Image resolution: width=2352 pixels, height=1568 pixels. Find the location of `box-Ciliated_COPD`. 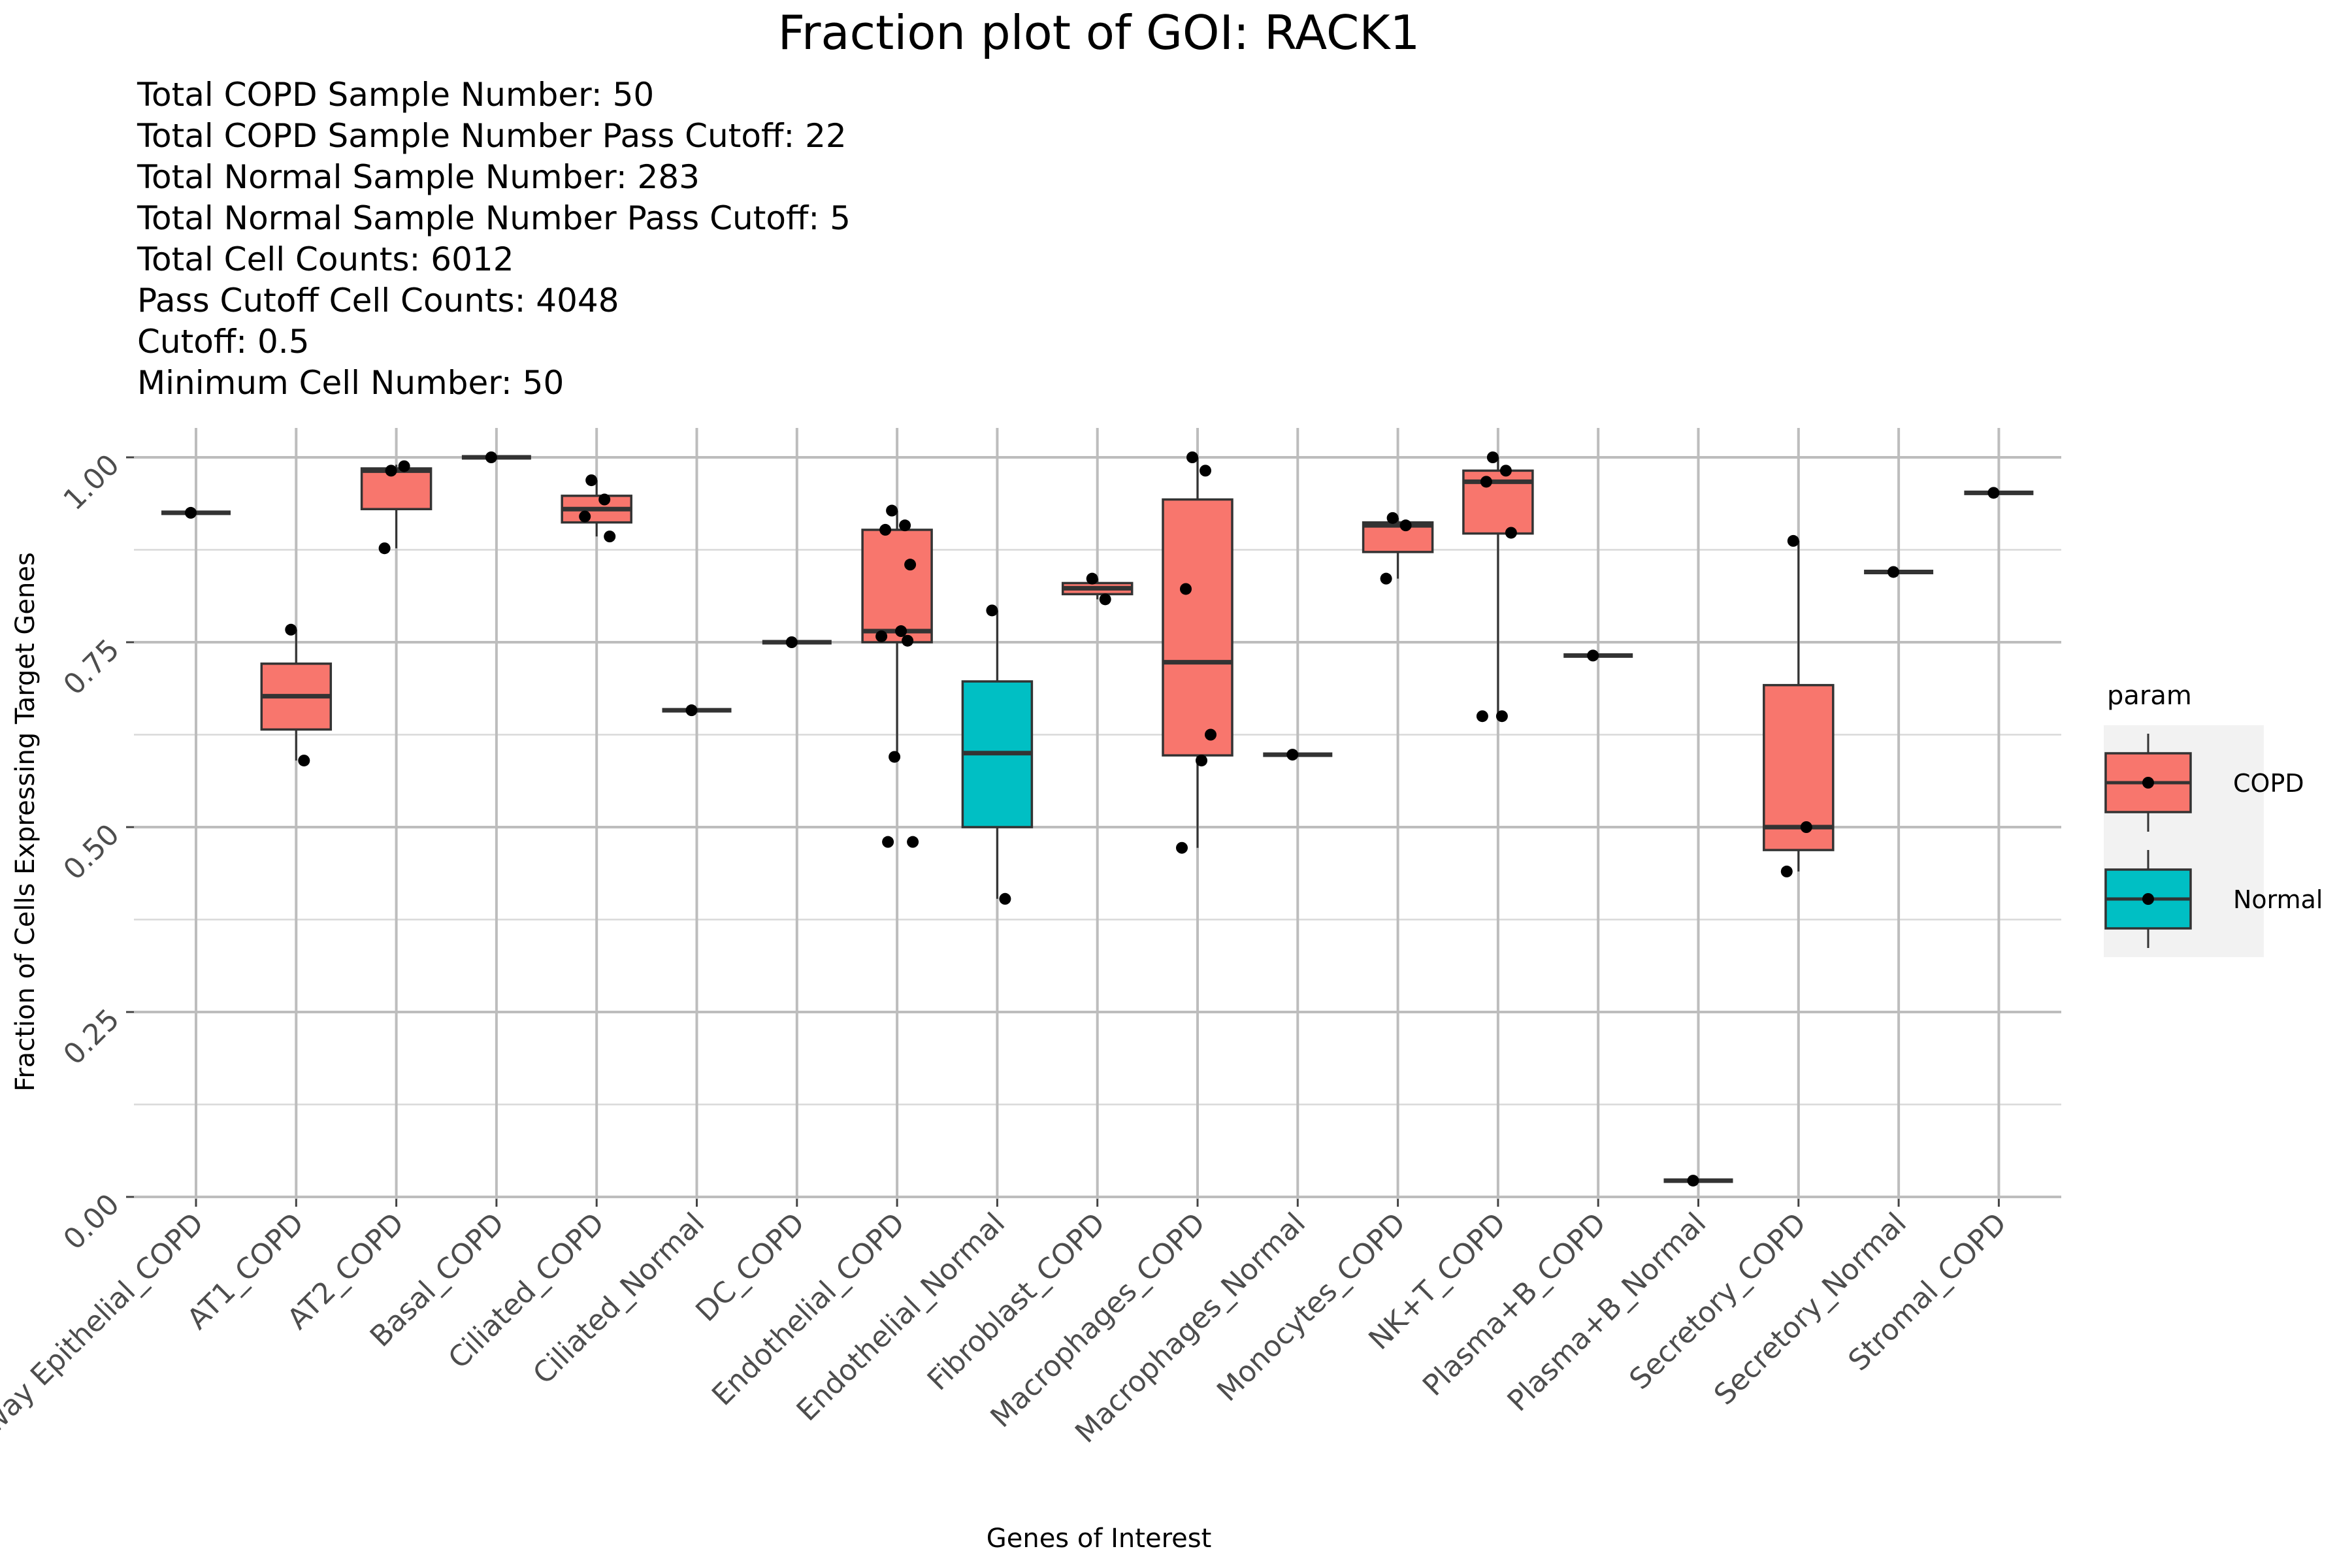

box-Ciliated_COPD is located at coordinates (596, 508).